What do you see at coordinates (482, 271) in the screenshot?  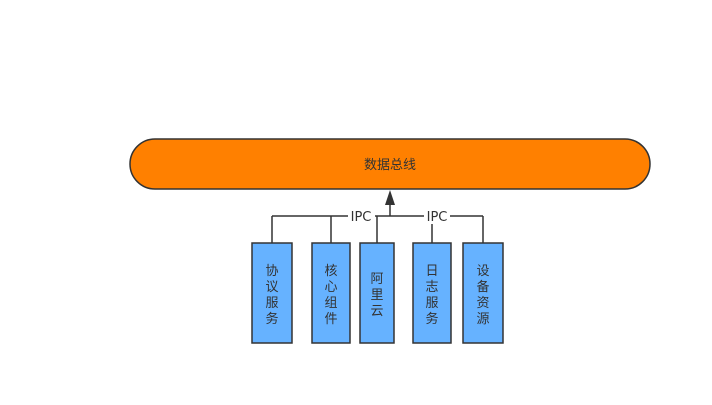 I see `service-char: 设` at bounding box center [482, 271].